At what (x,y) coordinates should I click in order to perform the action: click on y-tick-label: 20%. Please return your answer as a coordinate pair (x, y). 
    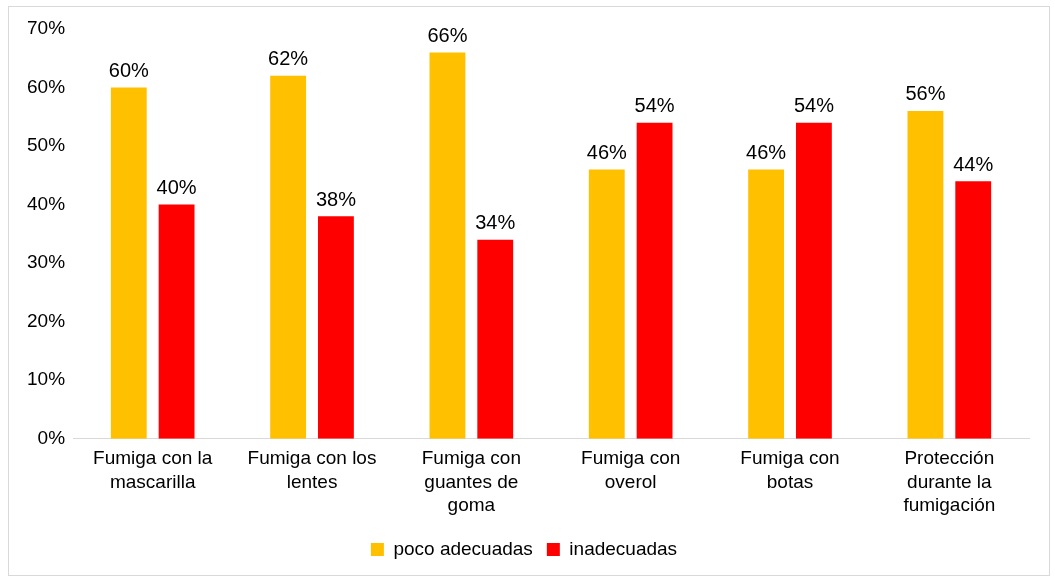
    Looking at the image, I should click on (46, 320).